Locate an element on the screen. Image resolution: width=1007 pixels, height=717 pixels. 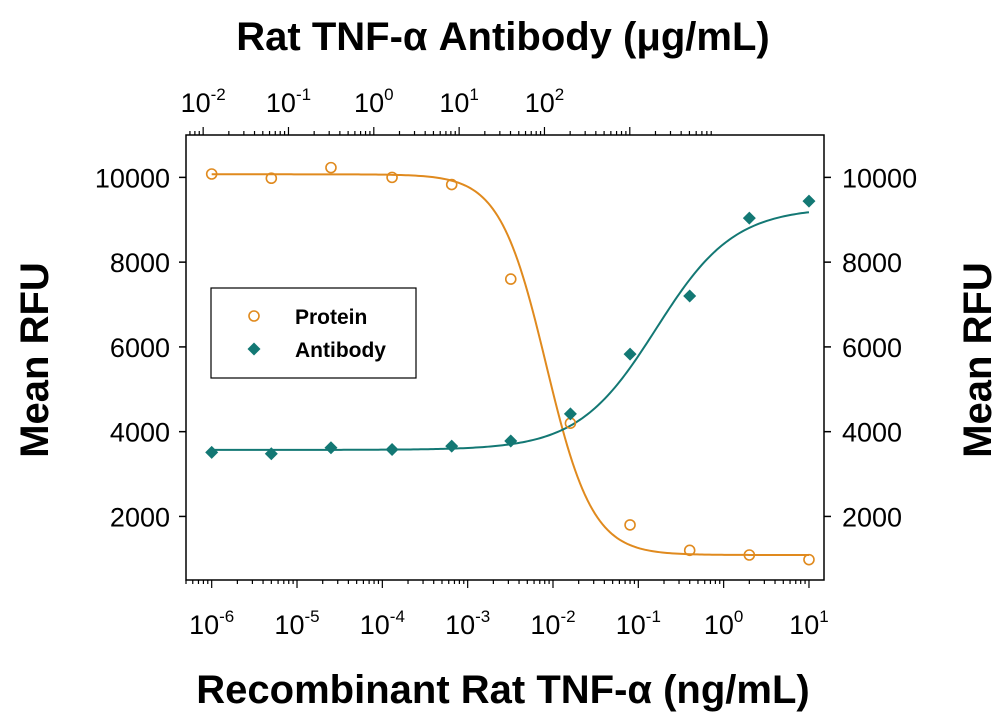
legend-box is located at coordinates (313, 333).